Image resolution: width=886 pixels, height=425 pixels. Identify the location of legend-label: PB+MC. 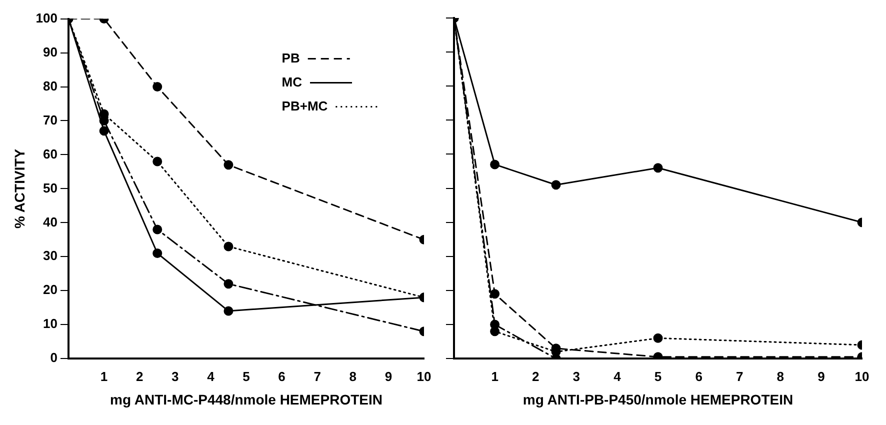
(305, 106).